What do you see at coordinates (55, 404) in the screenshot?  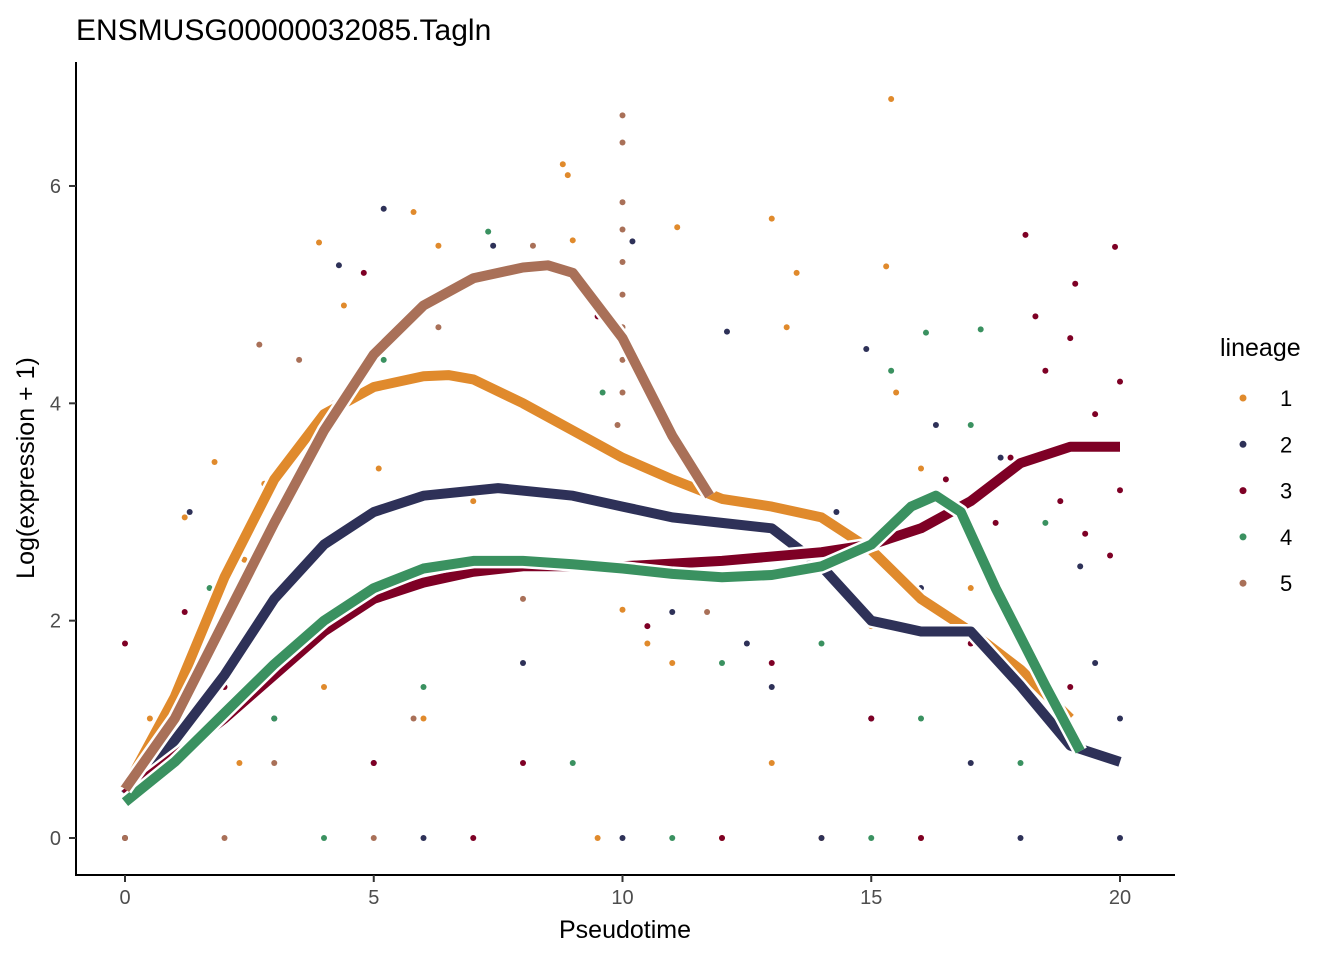 I see `y-tick-label: 4` at bounding box center [55, 404].